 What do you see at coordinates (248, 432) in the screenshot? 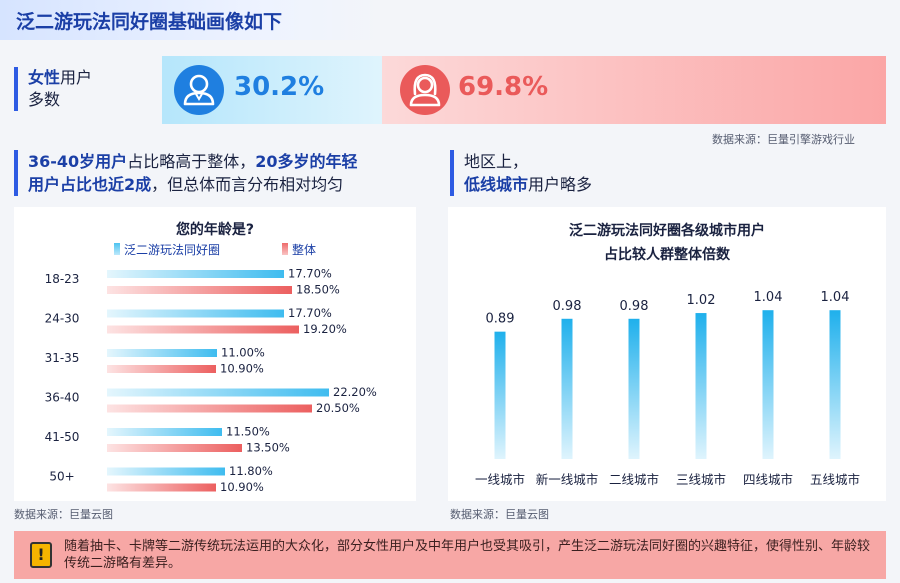
I see `age-value-label-circle: 11.50%` at bounding box center [248, 432].